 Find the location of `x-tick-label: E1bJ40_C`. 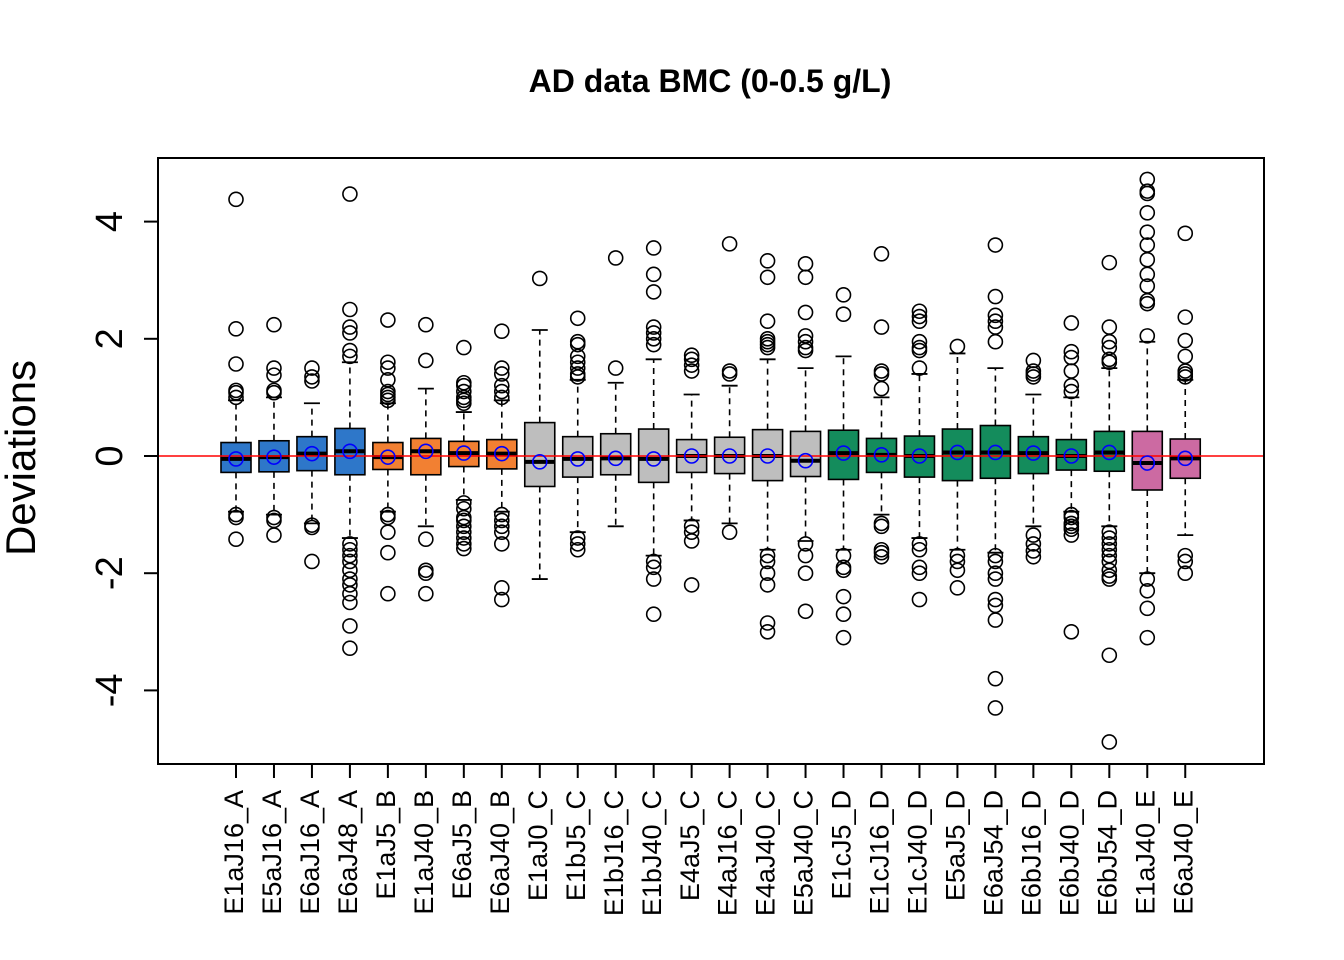

x-tick-label: E1bJ40_C is located at coordinates (652, 853).